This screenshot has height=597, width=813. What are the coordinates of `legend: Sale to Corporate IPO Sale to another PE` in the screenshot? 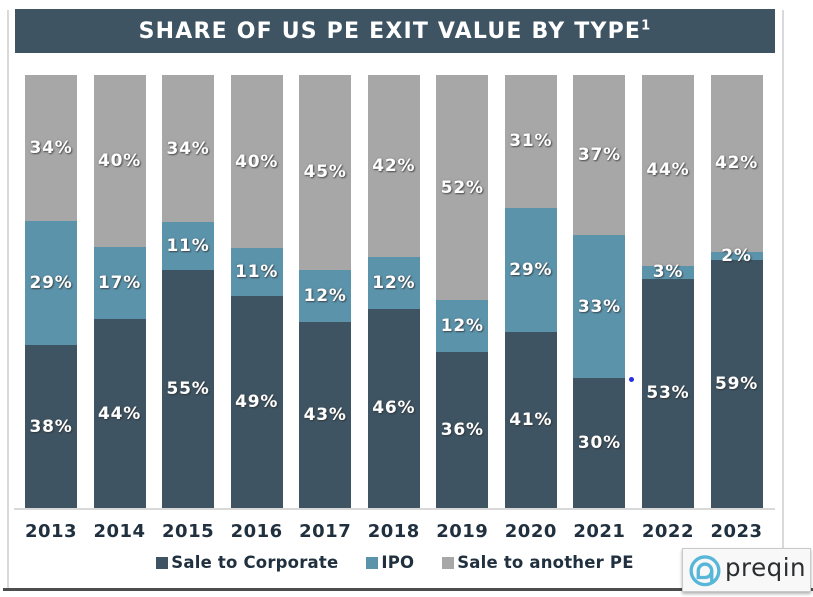 It's located at (395, 562).